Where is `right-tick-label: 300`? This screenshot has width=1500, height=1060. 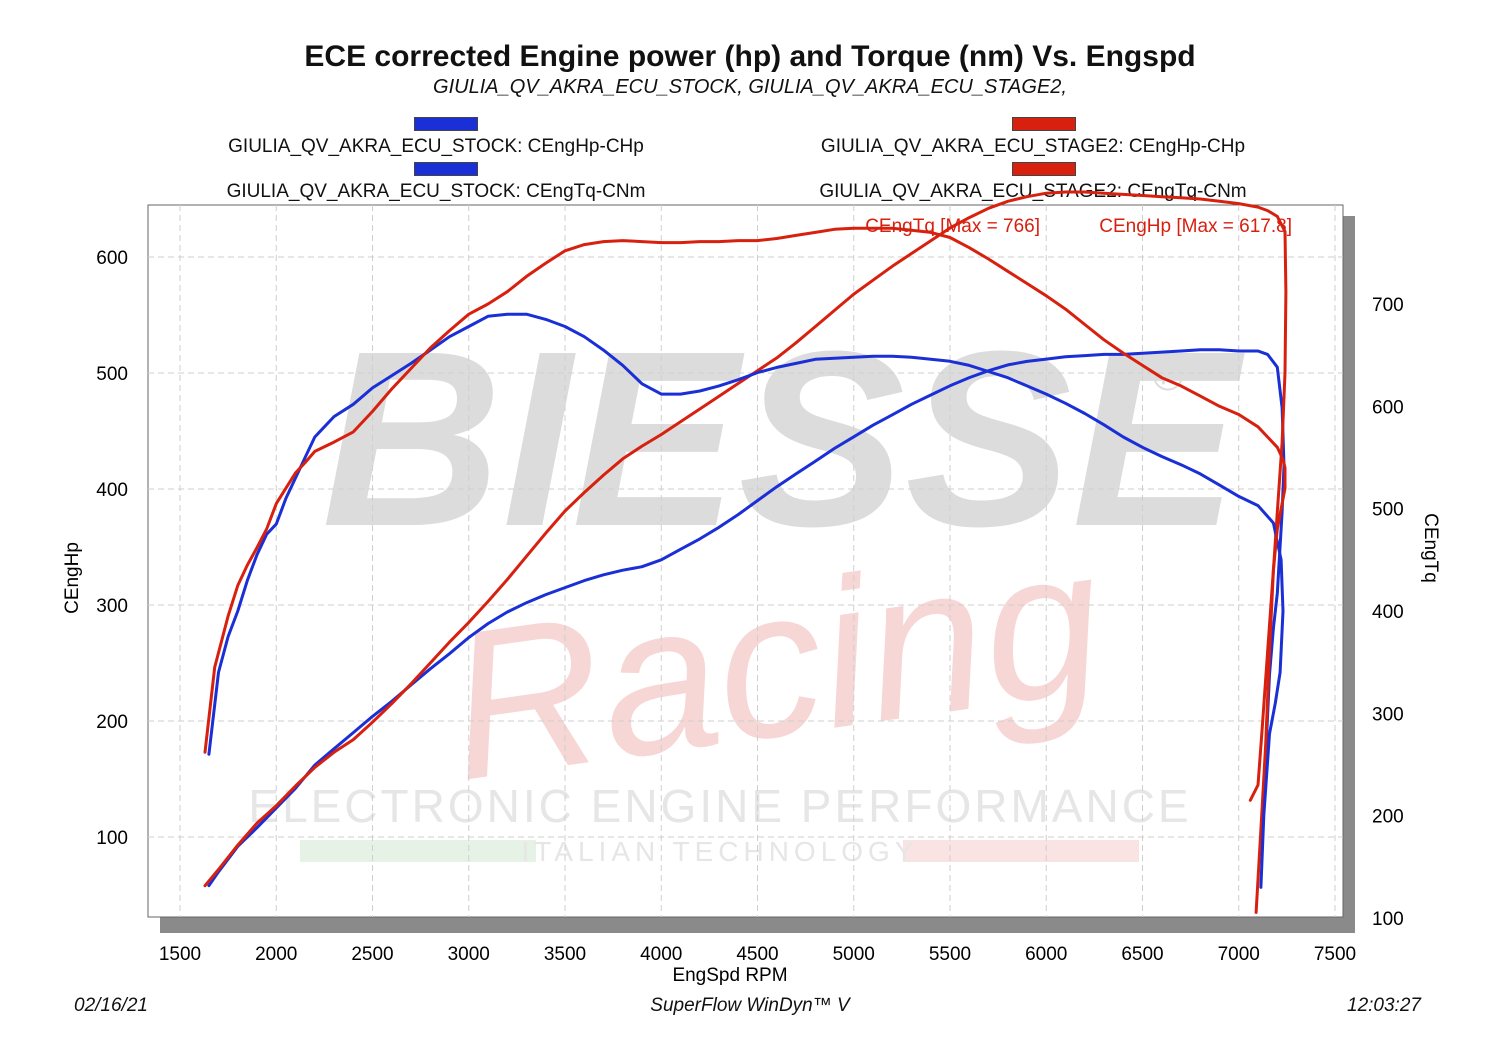 right-tick-label: 300 is located at coordinates (1388, 714).